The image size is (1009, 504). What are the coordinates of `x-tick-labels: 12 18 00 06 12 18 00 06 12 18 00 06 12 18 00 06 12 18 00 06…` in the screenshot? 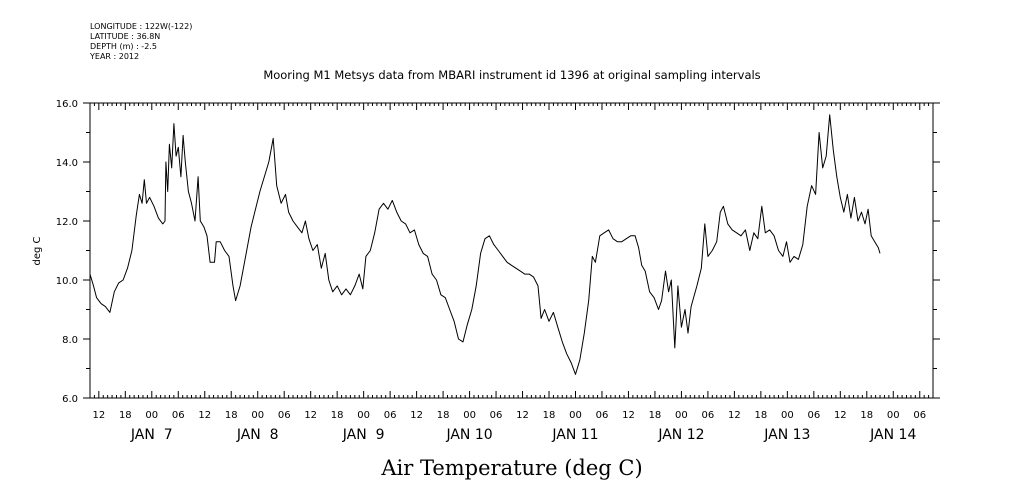 It's located at (509, 426).